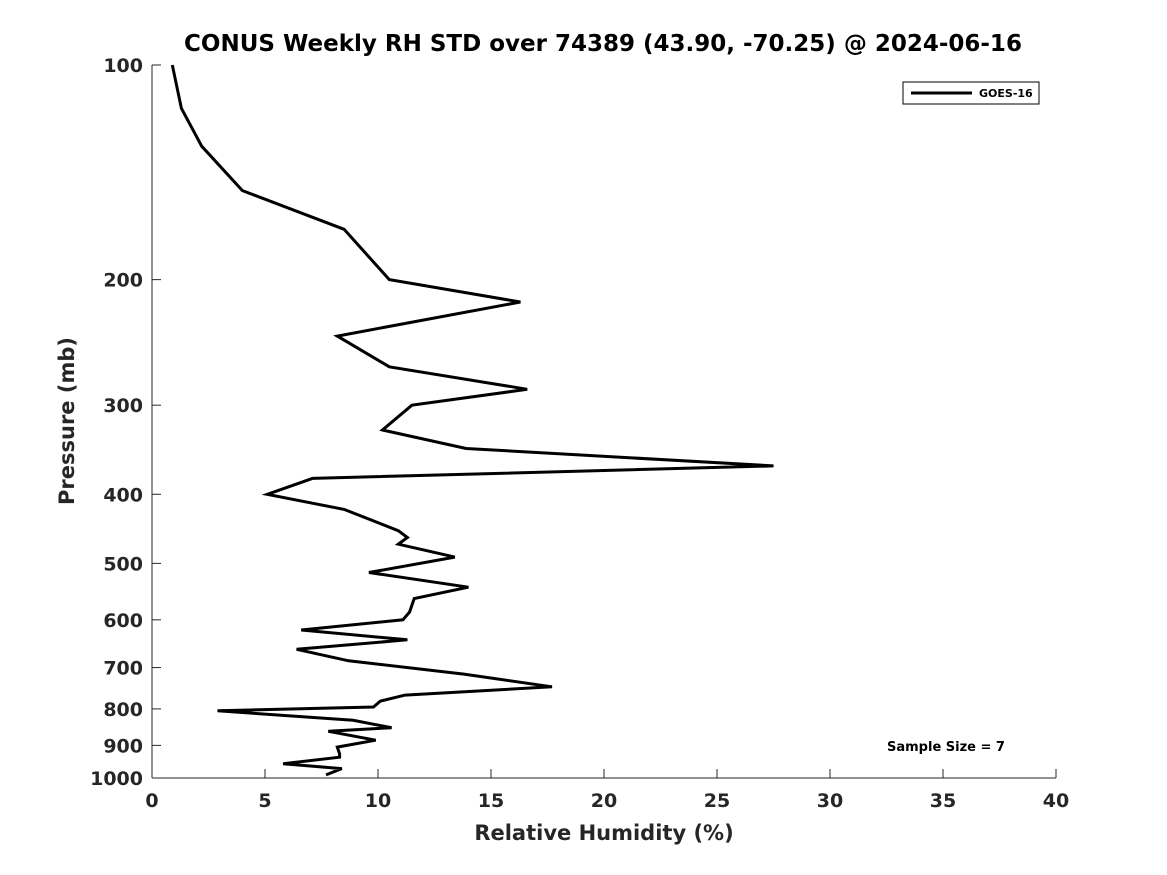 This screenshot has width=1167, height=875. I want to click on y-tick-label: 400, so click(123, 495).